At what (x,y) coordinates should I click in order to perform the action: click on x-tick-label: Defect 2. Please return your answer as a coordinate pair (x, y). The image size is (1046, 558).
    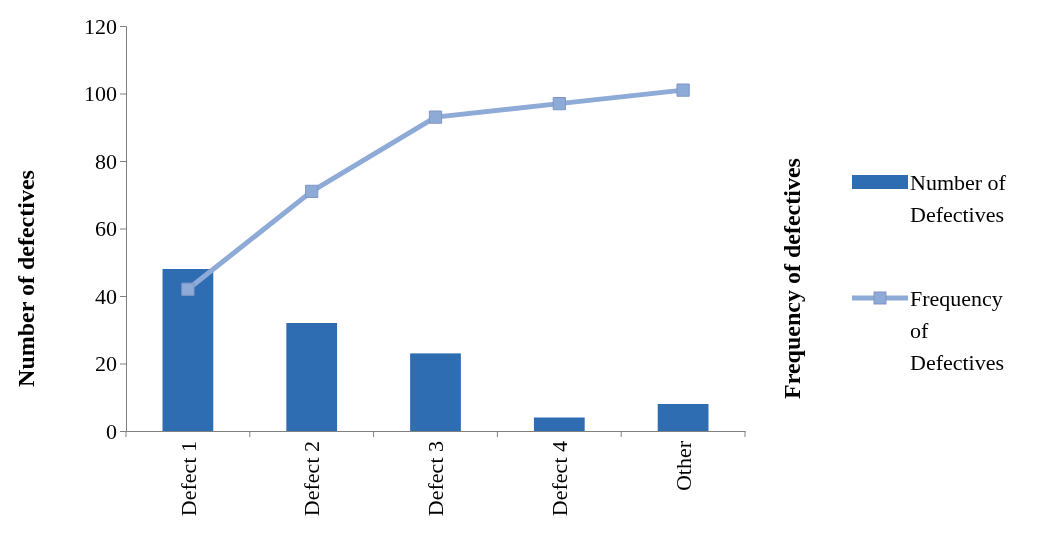
    Looking at the image, I should click on (312, 479).